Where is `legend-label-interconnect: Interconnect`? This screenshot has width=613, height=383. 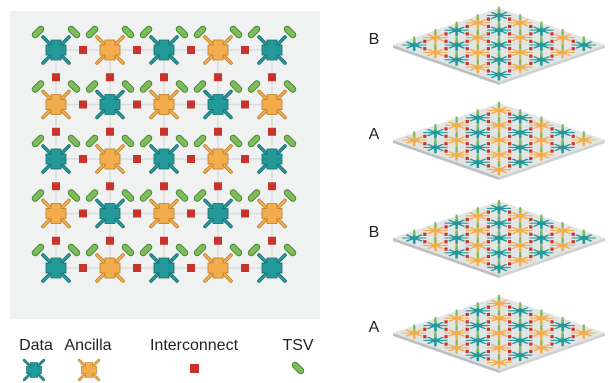 legend-label-interconnect: Interconnect is located at coordinates (194, 345).